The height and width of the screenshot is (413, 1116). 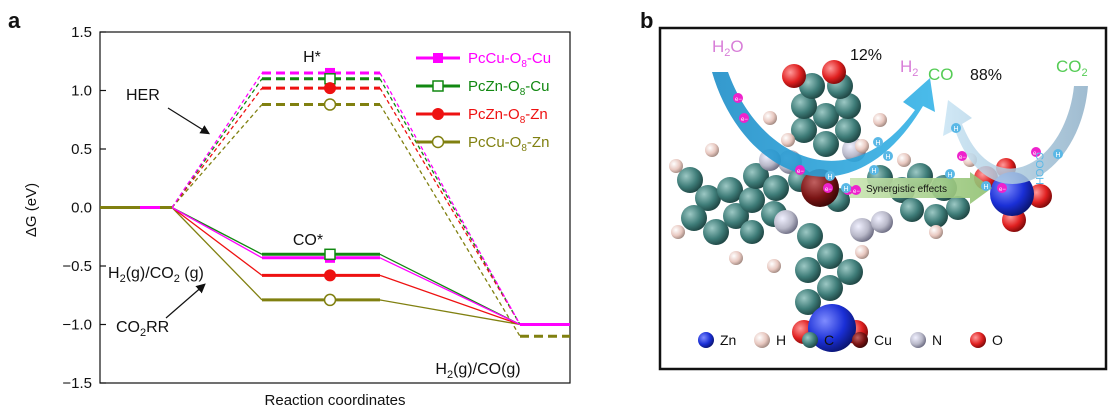 What do you see at coordinates (941, 74) in the screenshot?
I see `co-label: CO` at bounding box center [941, 74].